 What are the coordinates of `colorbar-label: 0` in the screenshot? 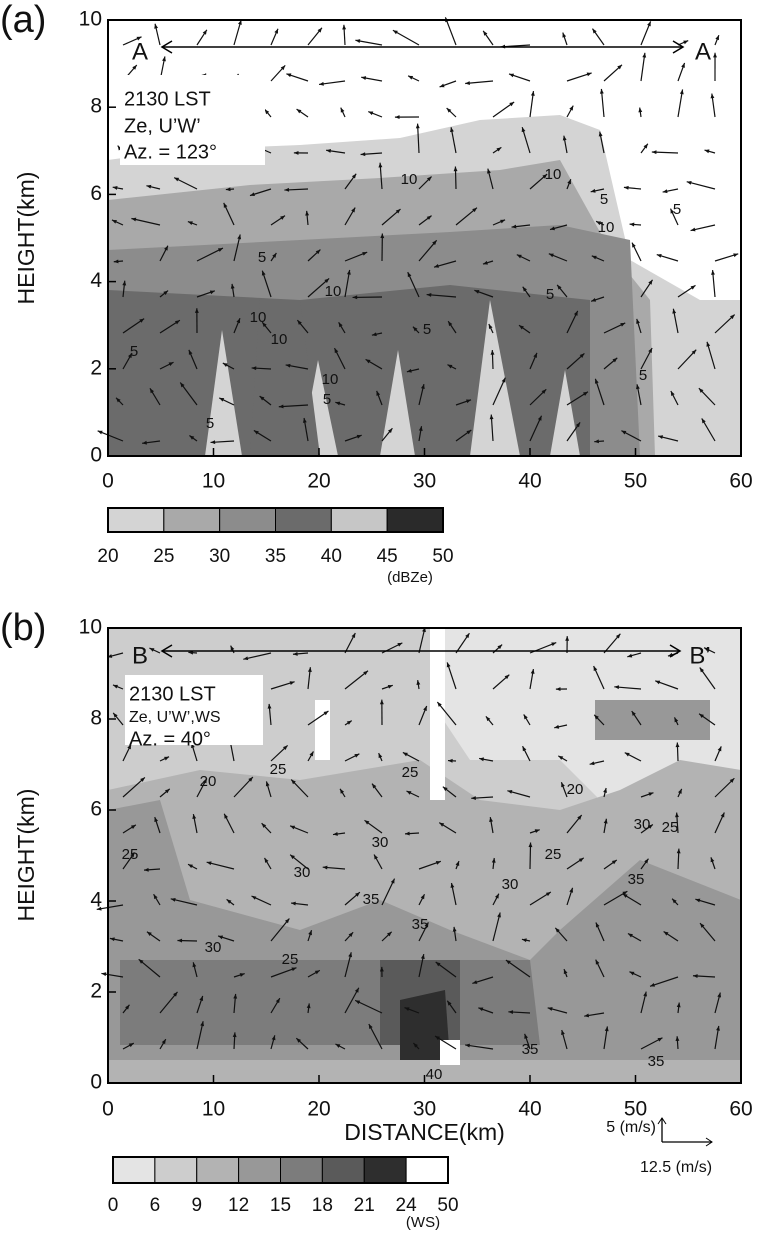 It's located at (113, 1205).